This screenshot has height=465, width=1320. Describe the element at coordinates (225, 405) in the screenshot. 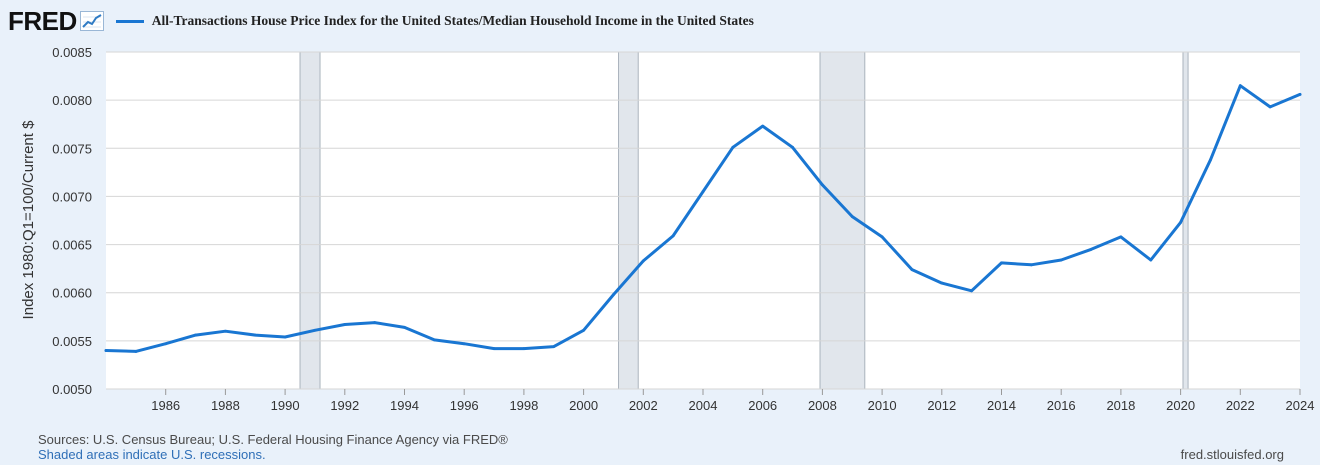

I see `x-tick-label: 1988` at that location.